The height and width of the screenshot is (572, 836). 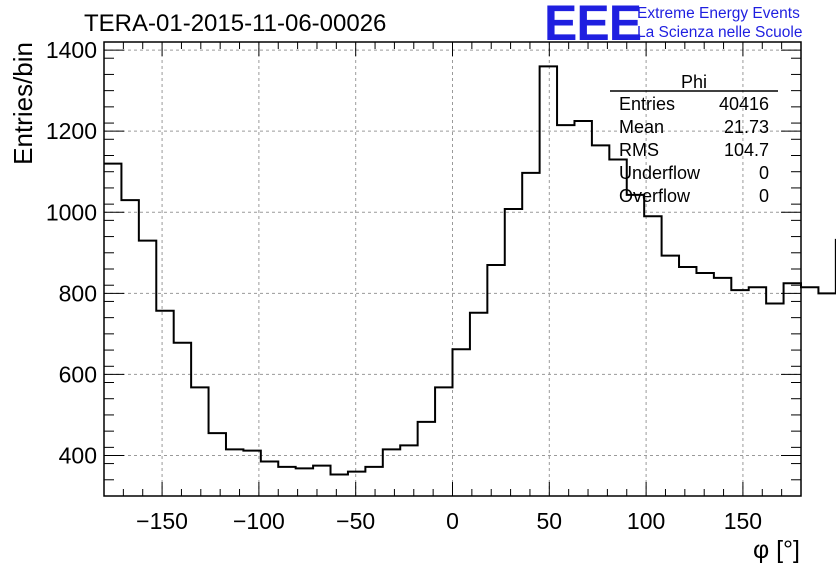 What do you see at coordinates (78, 374) in the screenshot?
I see `y-tick-label: 600` at bounding box center [78, 374].